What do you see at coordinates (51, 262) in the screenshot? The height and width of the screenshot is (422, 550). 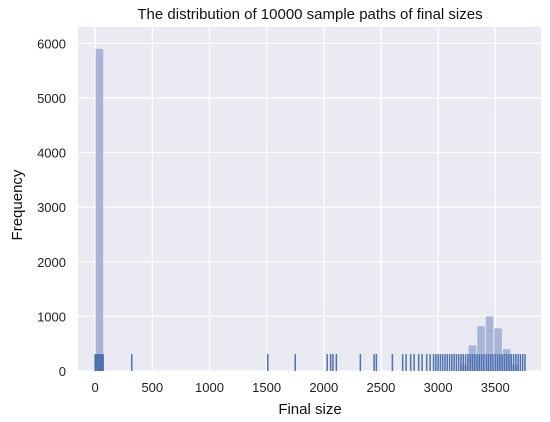 I see `y-tick-label: 2000` at bounding box center [51, 262].